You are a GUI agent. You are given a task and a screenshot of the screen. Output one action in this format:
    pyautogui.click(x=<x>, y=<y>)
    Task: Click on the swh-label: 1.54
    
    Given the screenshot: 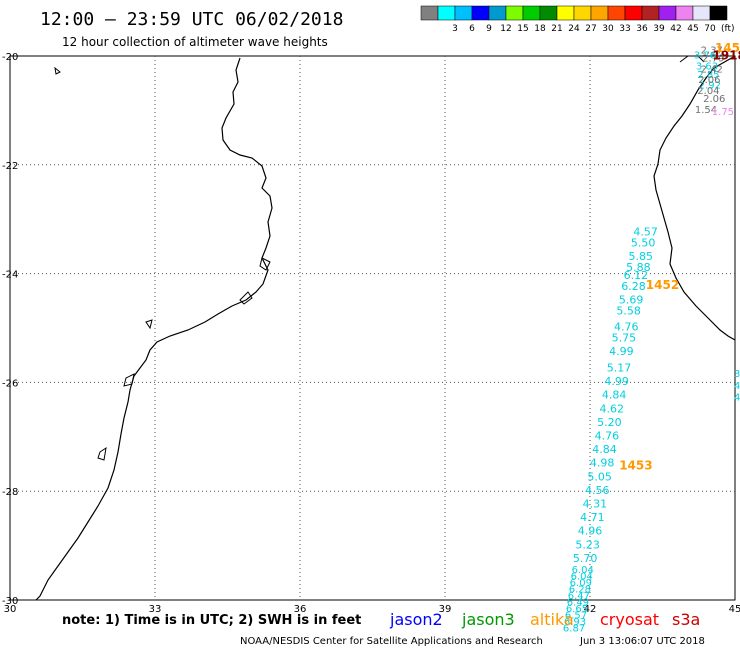 What is the action you would take?
    pyautogui.click(x=706, y=110)
    